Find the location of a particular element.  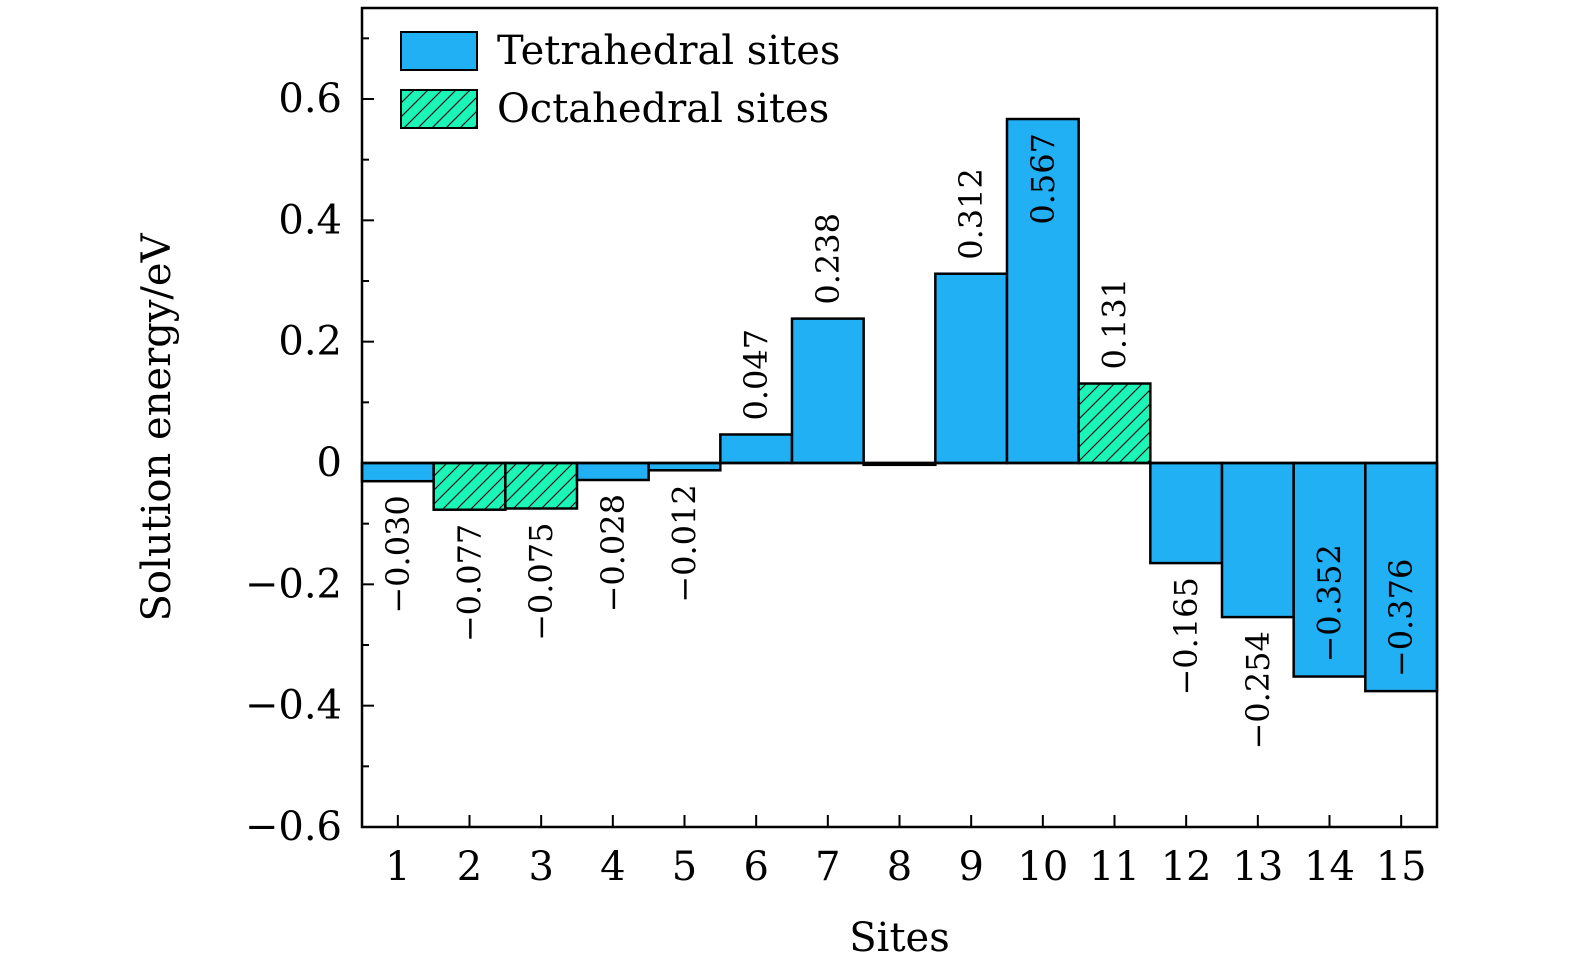

y-axis-ticks: 0.6 0.4 0.2 0 −0.2 −0.4 −0.6 is located at coordinates (309, 443).